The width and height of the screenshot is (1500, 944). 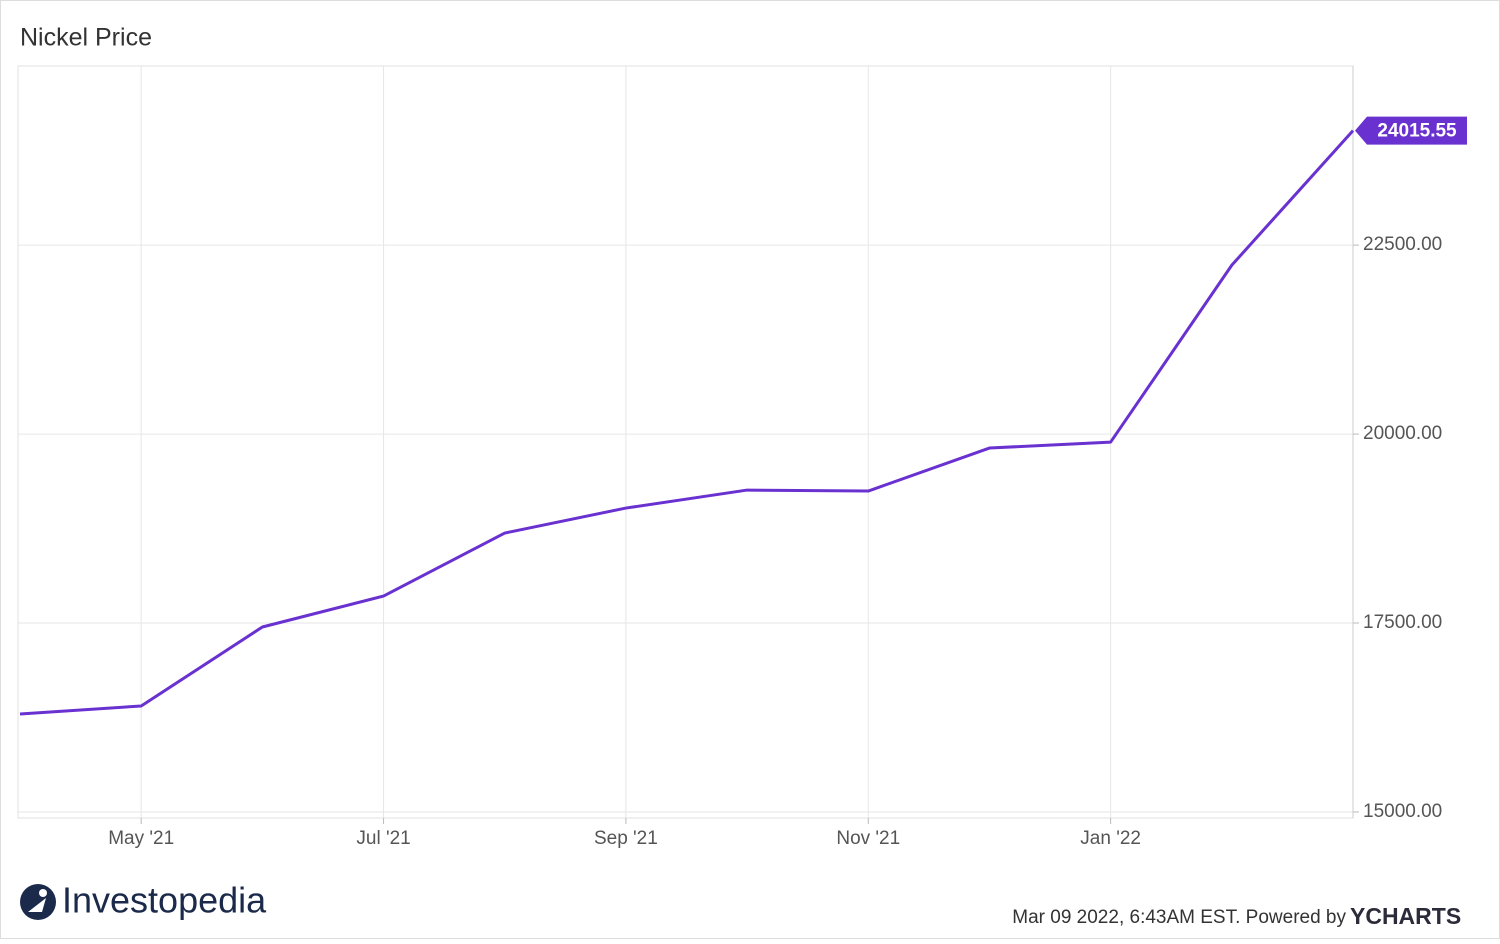 I want to click on value-tag, so click(x=1411, y=130).